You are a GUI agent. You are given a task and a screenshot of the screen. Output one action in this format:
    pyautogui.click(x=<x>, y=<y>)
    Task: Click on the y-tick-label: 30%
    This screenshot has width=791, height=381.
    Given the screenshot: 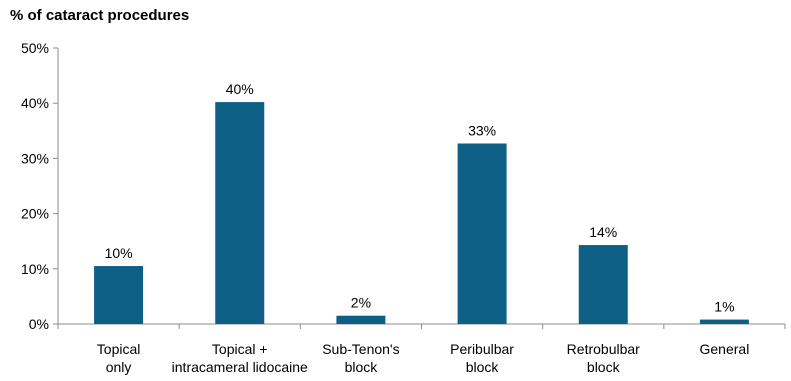 What is the action you would take?
    pyautogui.click(x=35, y=158)
    